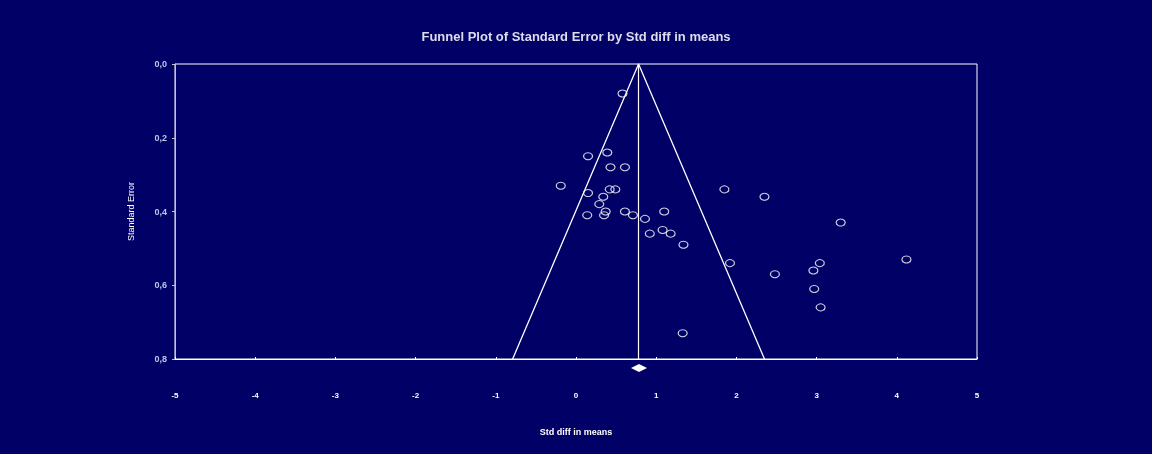 The width and height of the screenshot is (1152, 454). Describe the element at coordinates (897, 395) in the screenshot. I see `x-tick-label: 4` at that location.